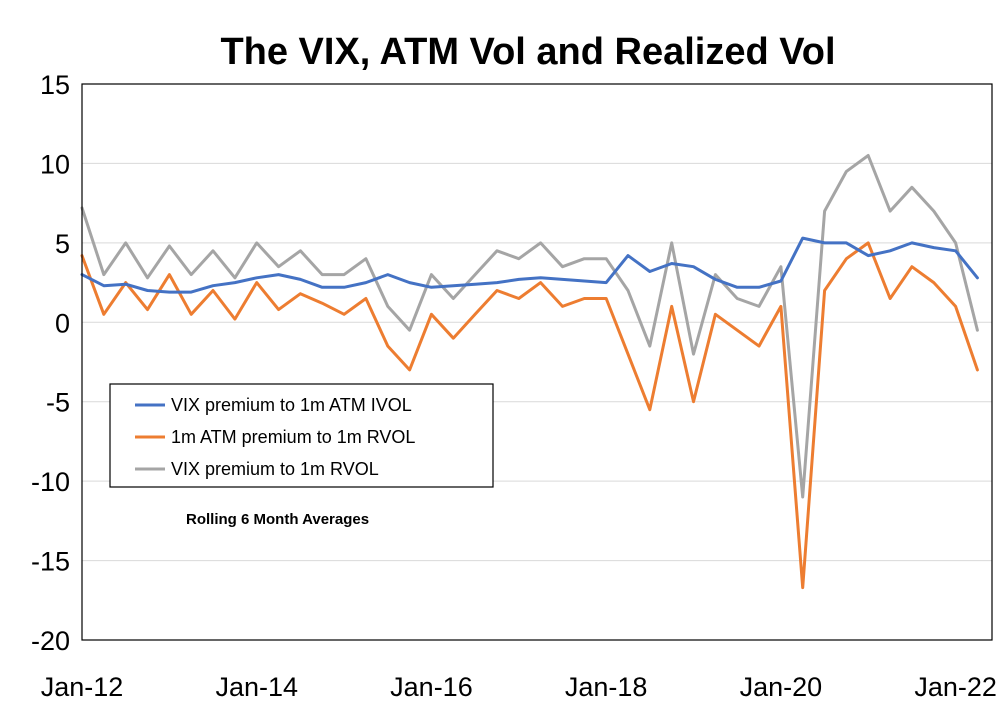 This screenshot has height=714, width=1008. I want to click on x-tick-label: Jan-18, so click(606, 687).